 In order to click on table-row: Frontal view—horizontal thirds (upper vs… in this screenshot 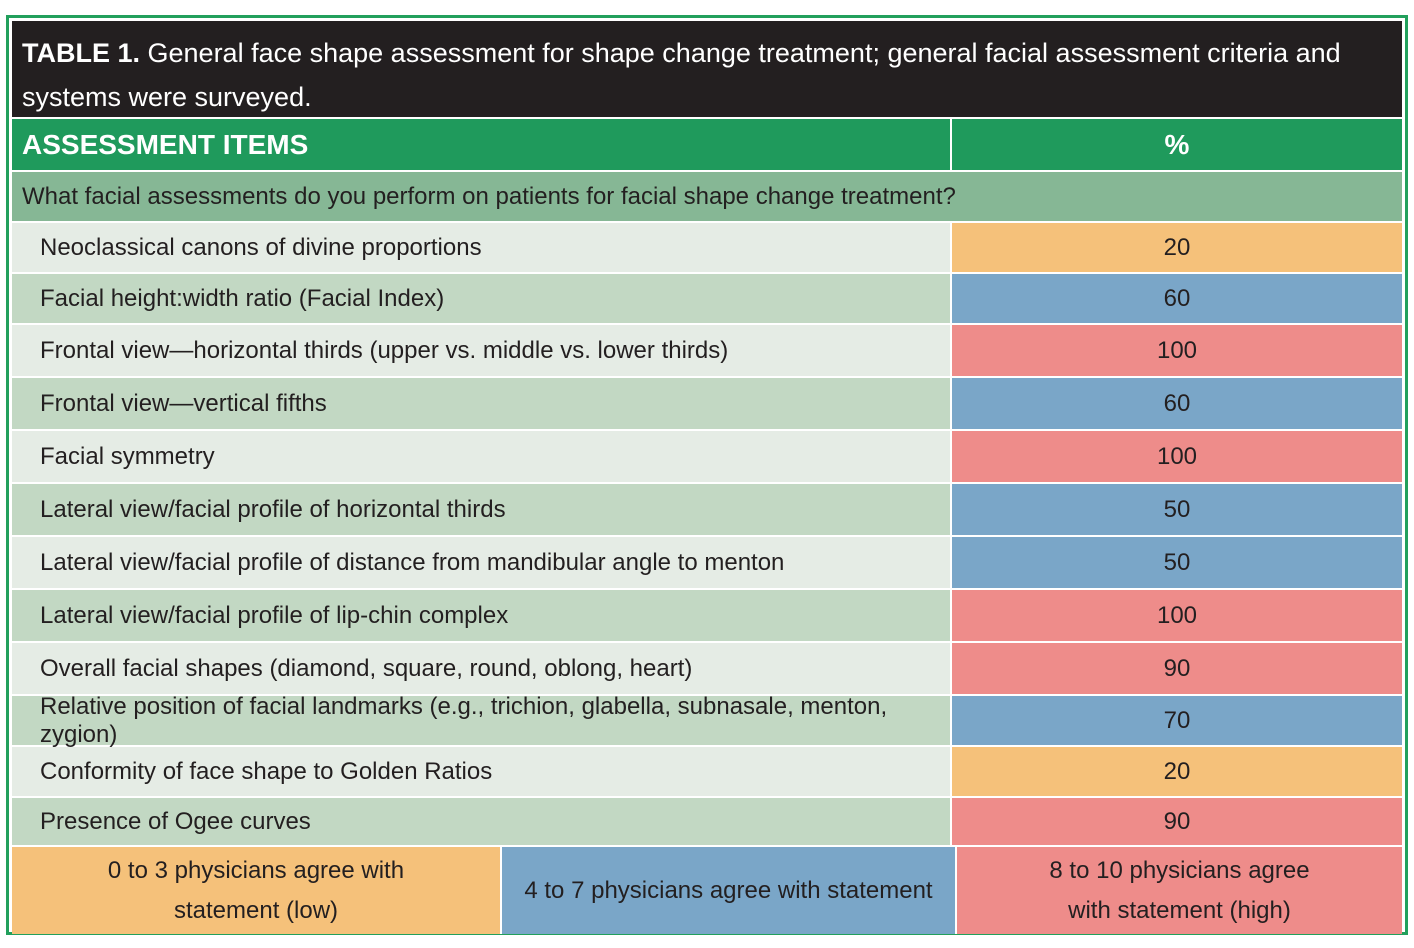, I will do `click(707, 351)`.